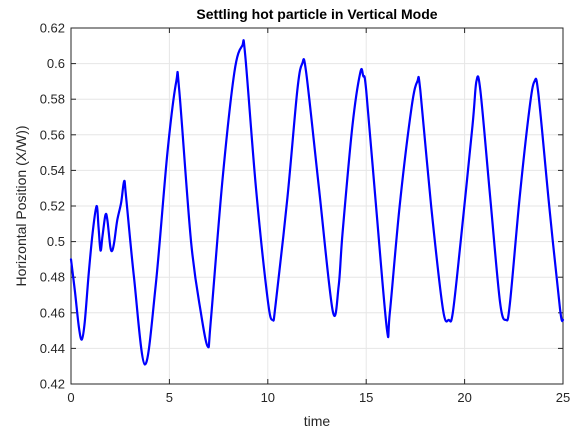  Describe the element at coordinates (70, 397) in the screenshot. I see `x-tick-label: 0` at that location.